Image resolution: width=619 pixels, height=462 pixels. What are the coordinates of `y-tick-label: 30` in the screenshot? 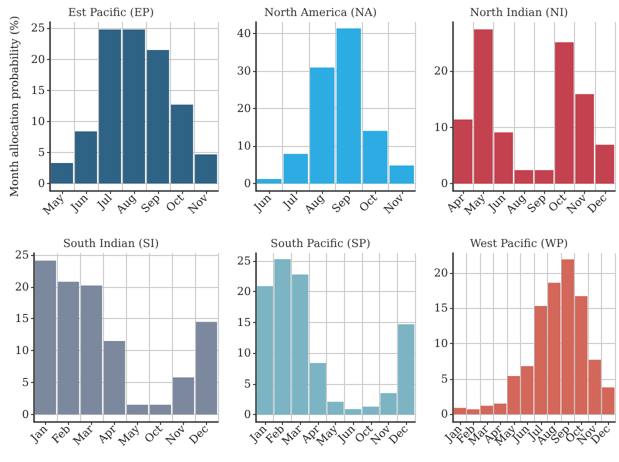 It's located at (244, 71).